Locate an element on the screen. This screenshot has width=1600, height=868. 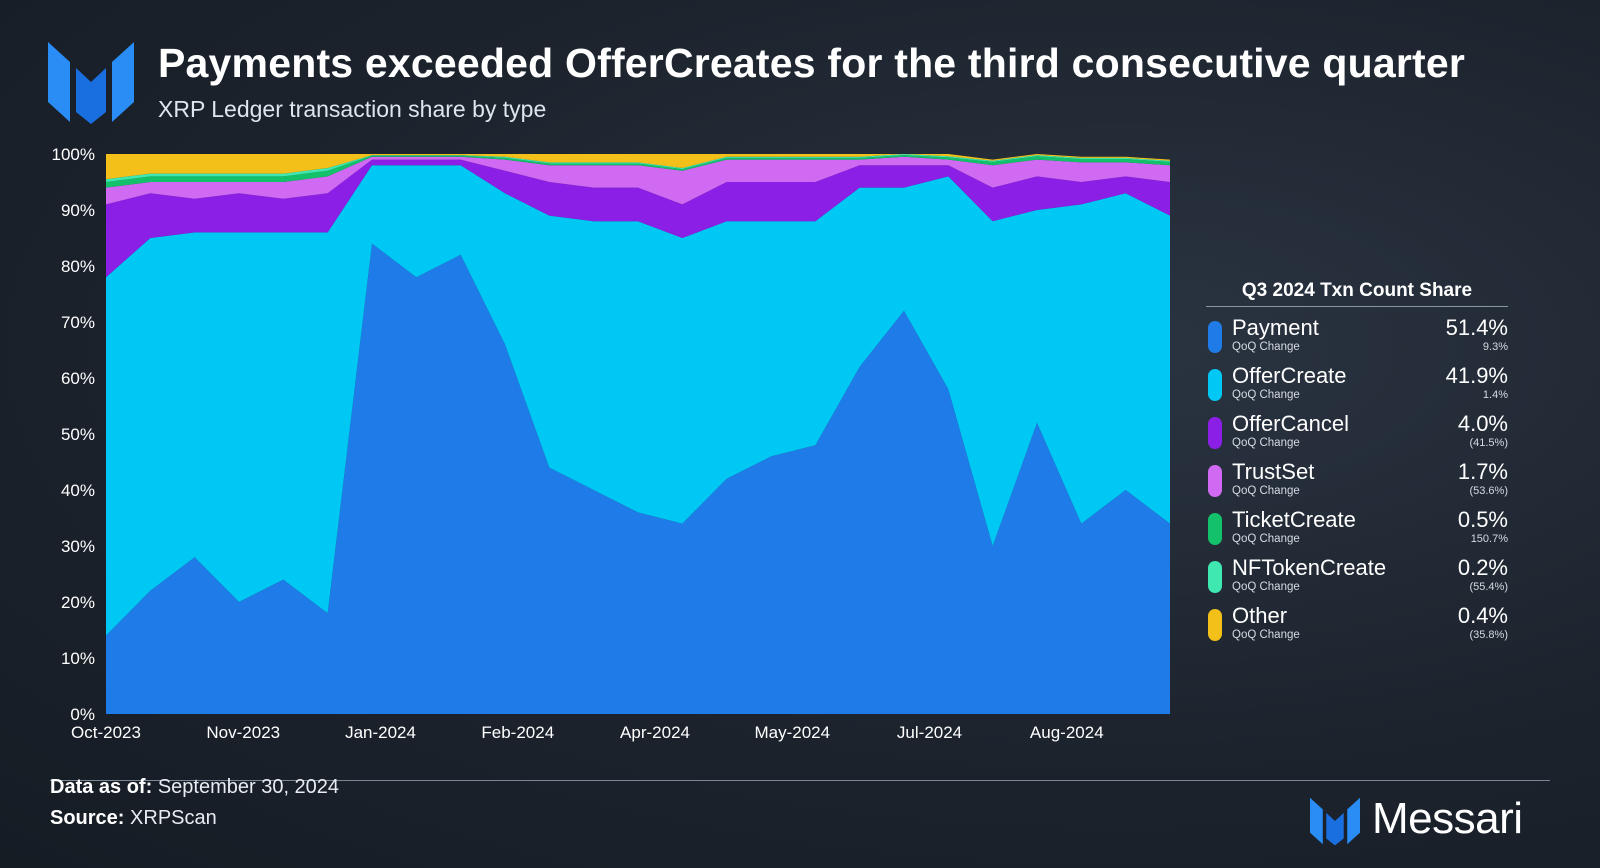
series-area-nftokencreate is located at coordinates (638, 168).